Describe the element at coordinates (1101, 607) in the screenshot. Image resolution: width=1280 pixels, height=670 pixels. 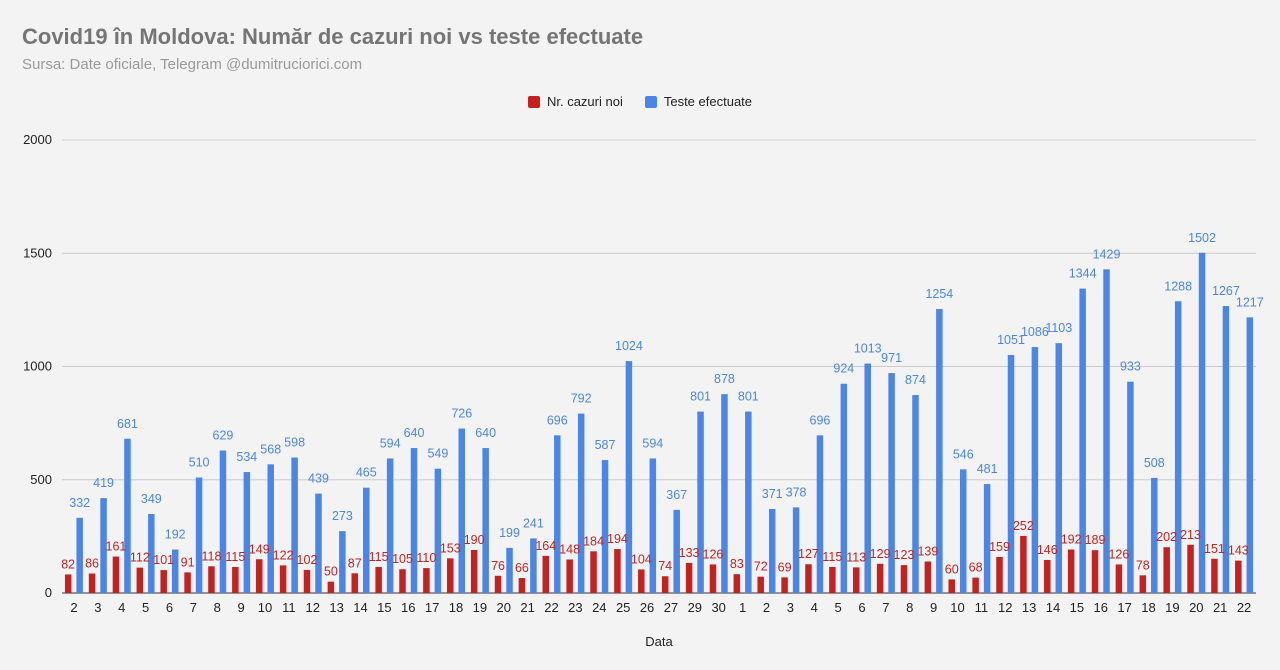
I see `x-tick-label: 16` at that location.